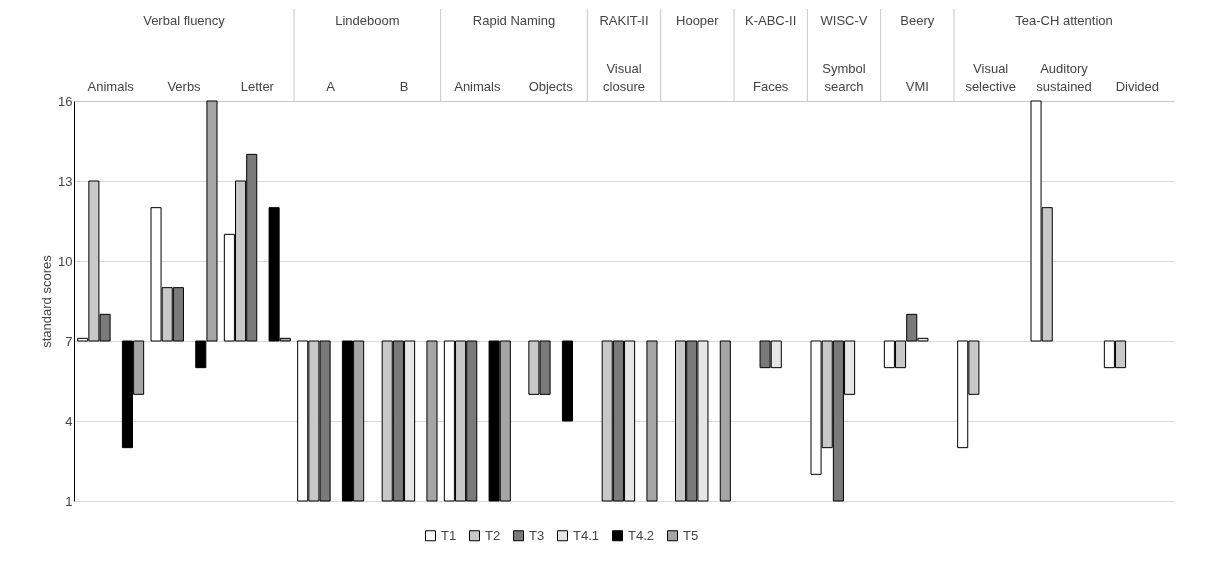 This screenshot has width=1214, height=573. What do you see at coordinates (331, 86) in the screenshot?
I see `x-tick-label: A` at bounding box center [331, 86].